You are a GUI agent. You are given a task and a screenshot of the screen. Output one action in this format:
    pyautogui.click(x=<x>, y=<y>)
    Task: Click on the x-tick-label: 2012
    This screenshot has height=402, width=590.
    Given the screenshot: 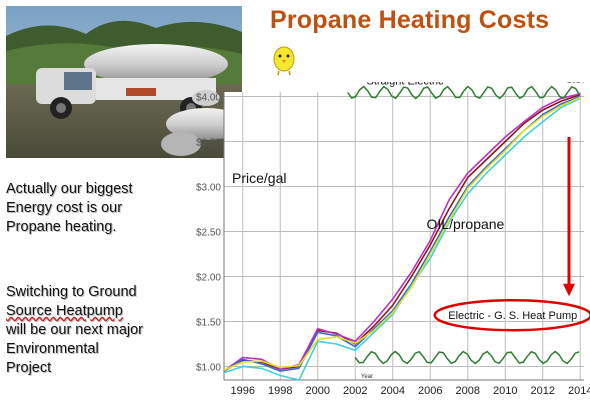 What is the action you would take?
    pyautogui.click(x=543, y=391)
    